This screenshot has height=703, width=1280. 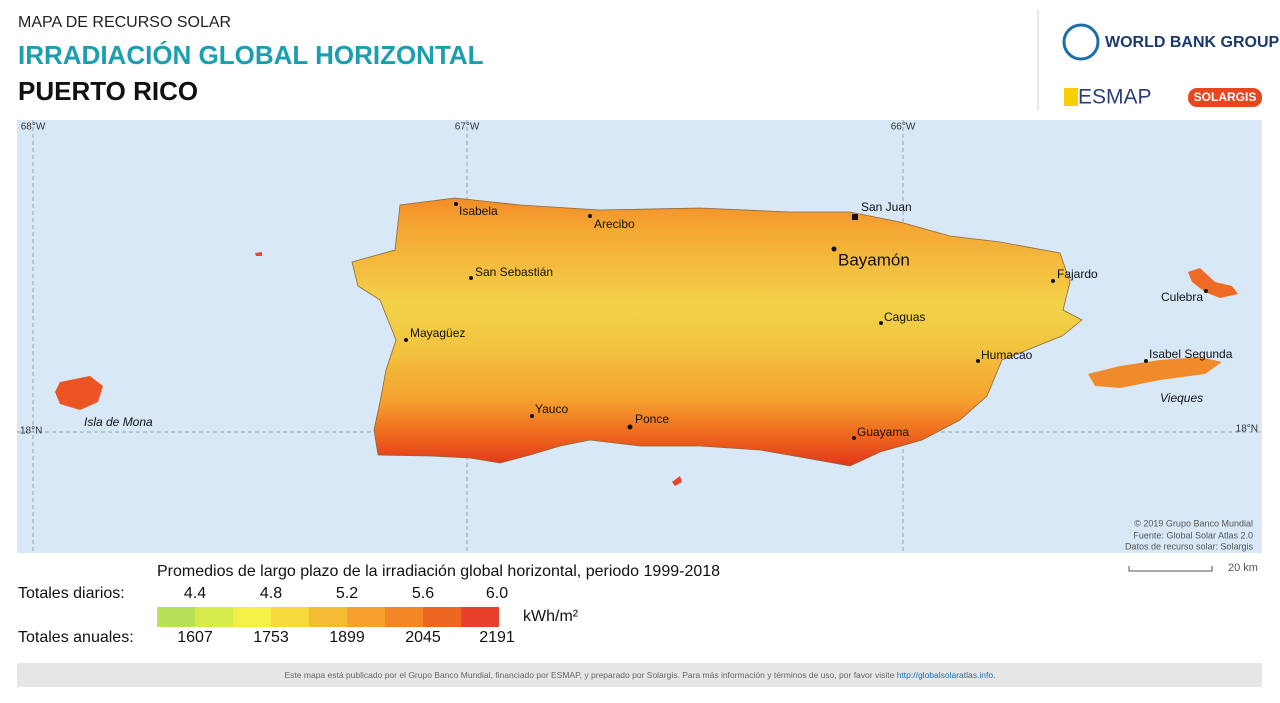 What do you see at coordinates (883, 432) in the screenshot?
I see `place-label: Guayama` at bounding box center [883, 432].